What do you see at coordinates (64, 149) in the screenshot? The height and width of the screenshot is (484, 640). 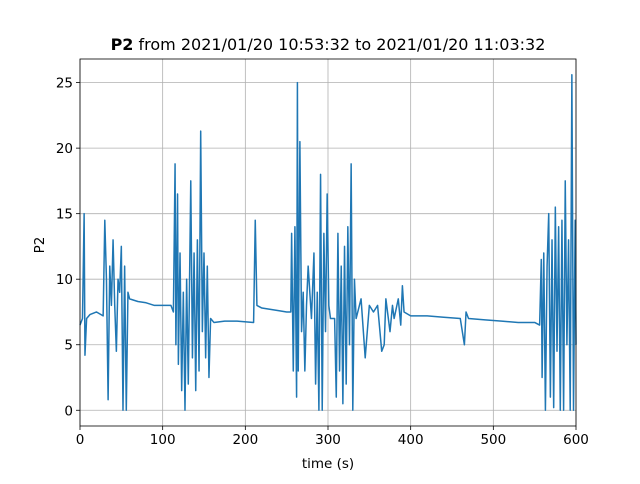 I see `y-tick-label: 20` at bounding box center [64, 149].